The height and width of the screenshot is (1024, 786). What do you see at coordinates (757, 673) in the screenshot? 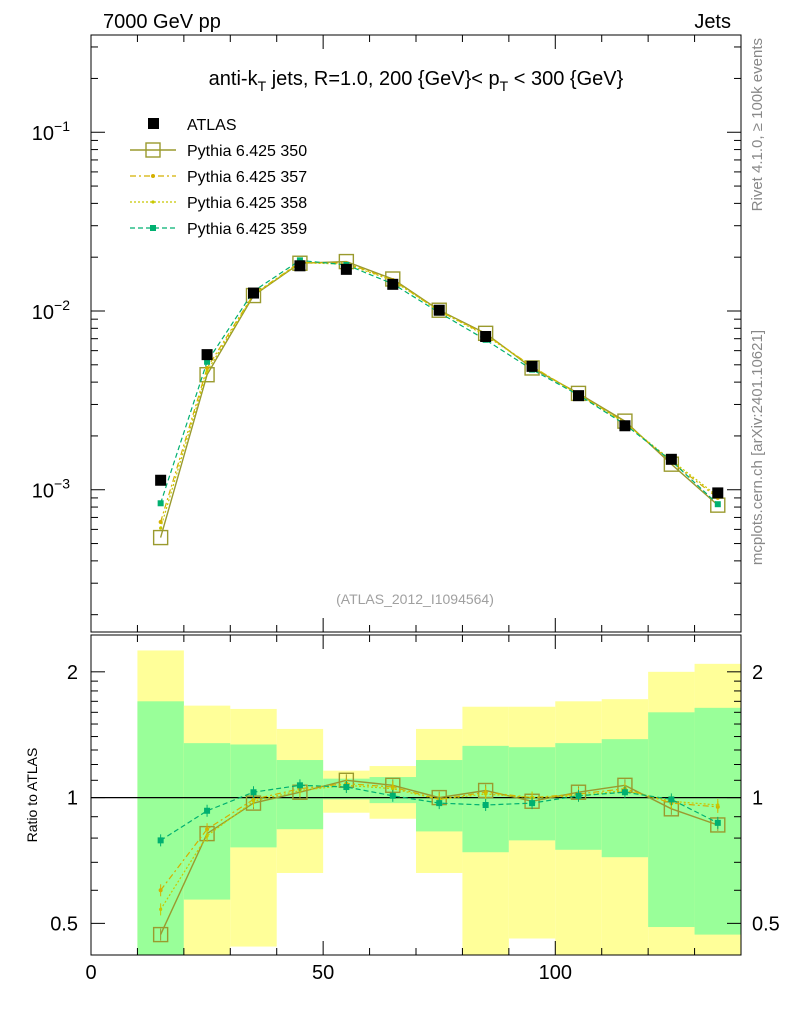
I see `ratio-ytick-label-right: 2` at bounding box center [757, 673].